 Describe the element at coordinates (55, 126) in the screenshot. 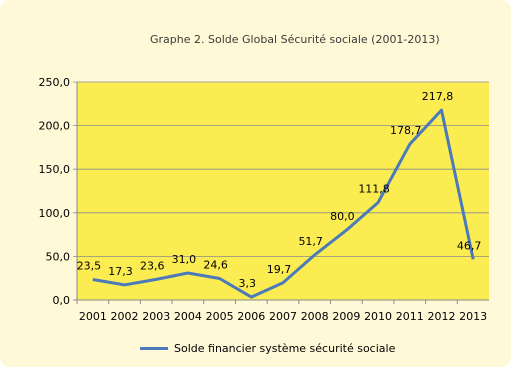

I see `y-tick-label: 200,0` at that location.